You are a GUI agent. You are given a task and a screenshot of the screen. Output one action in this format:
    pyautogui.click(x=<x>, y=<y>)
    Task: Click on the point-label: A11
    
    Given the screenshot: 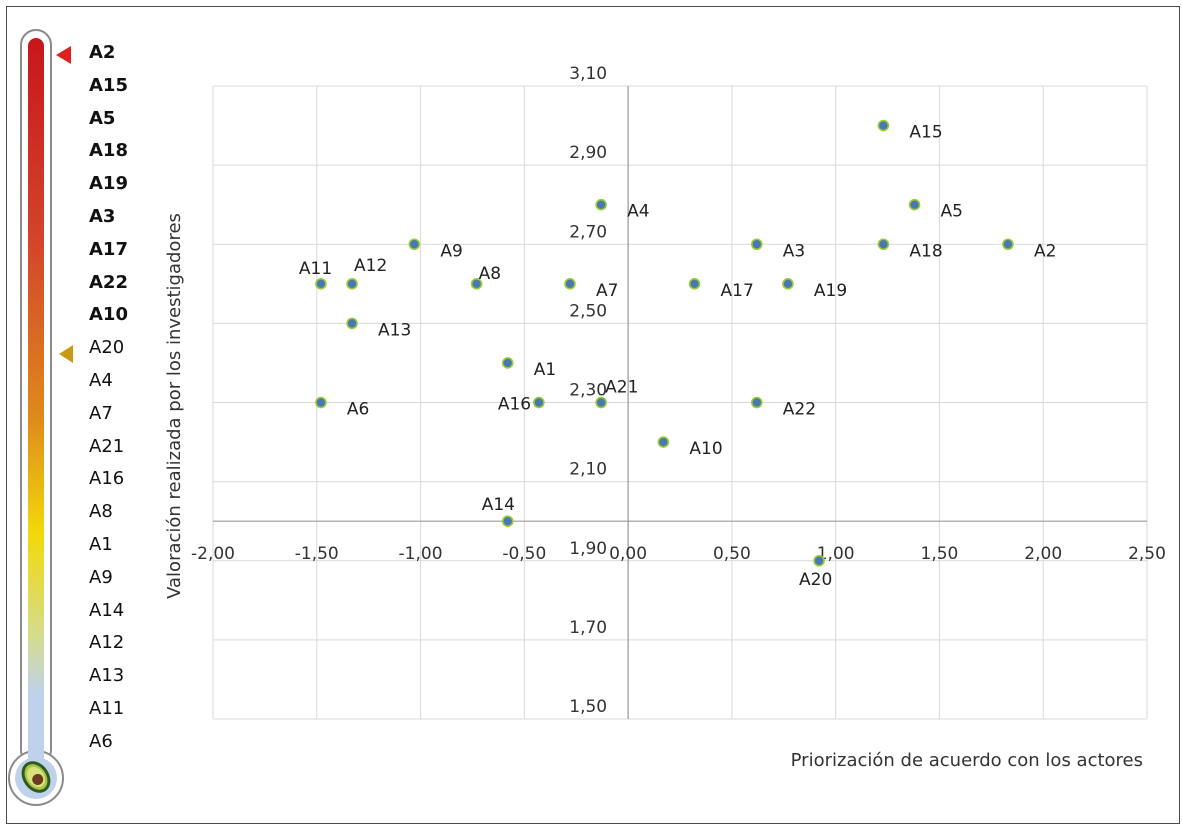 What is the action you would take?
    pyautogui.click(x=315, y=269)
    